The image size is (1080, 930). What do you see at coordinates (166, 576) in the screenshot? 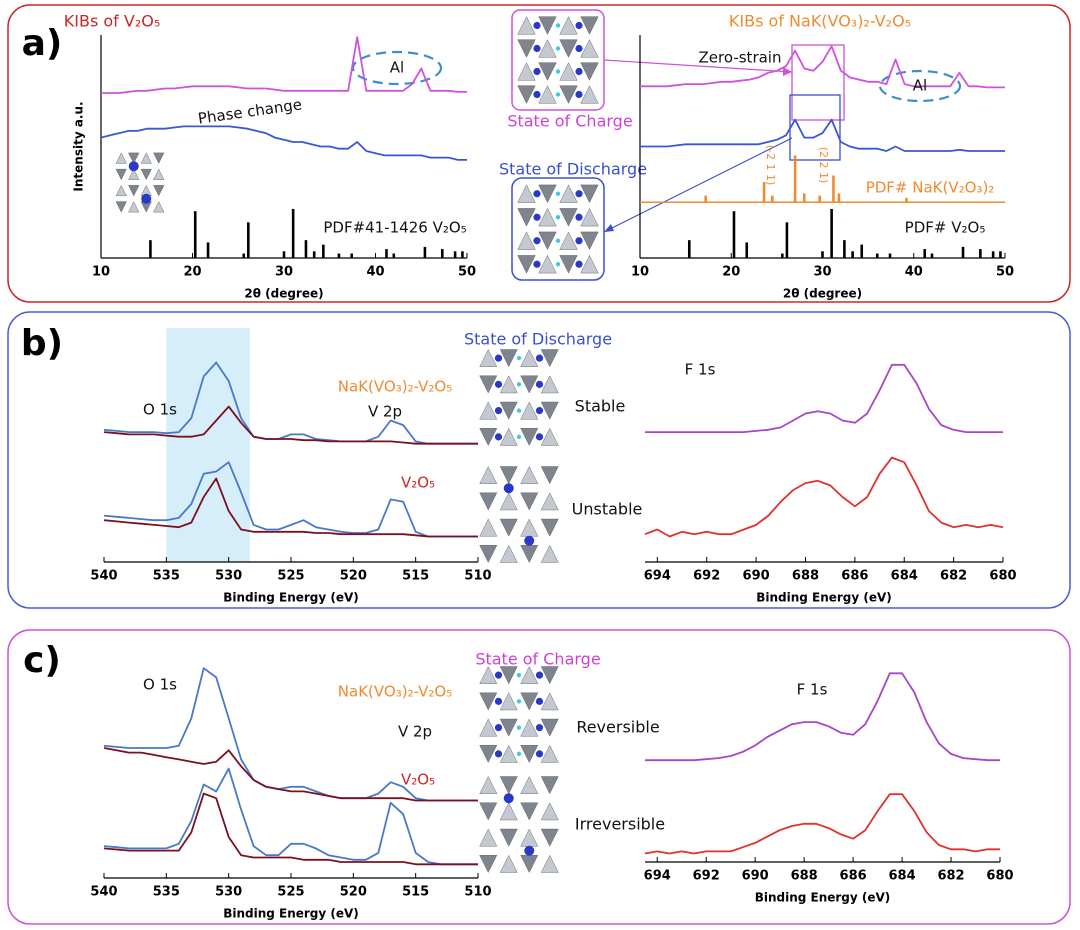
I see `x-tick-label: 535` at bounding box center [166, 576].